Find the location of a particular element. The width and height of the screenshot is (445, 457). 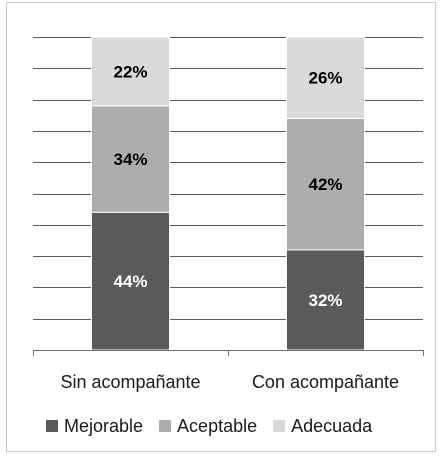

data-label-sin-acompanante-aceptable: 34% is located at coordinates (130, 159).